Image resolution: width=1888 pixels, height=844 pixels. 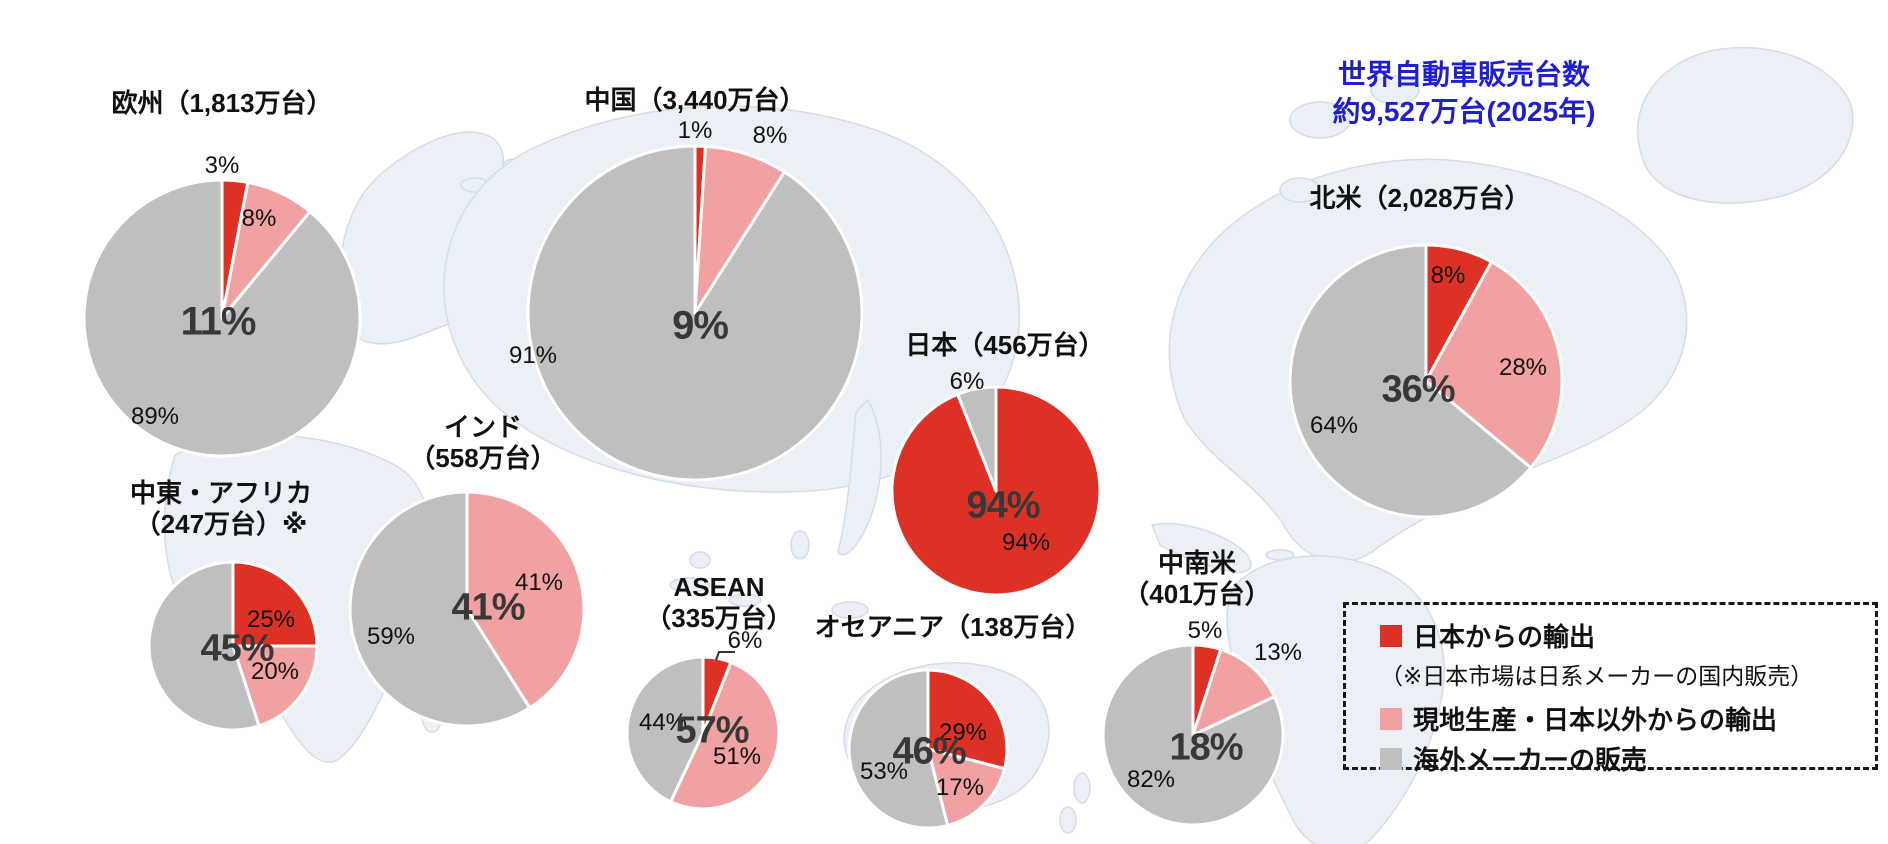 What do you see at coordinates (745, 640) in the screenshot?
I see `pie-asean-slice-0-label: 6%` at bounding box center [745, 640].